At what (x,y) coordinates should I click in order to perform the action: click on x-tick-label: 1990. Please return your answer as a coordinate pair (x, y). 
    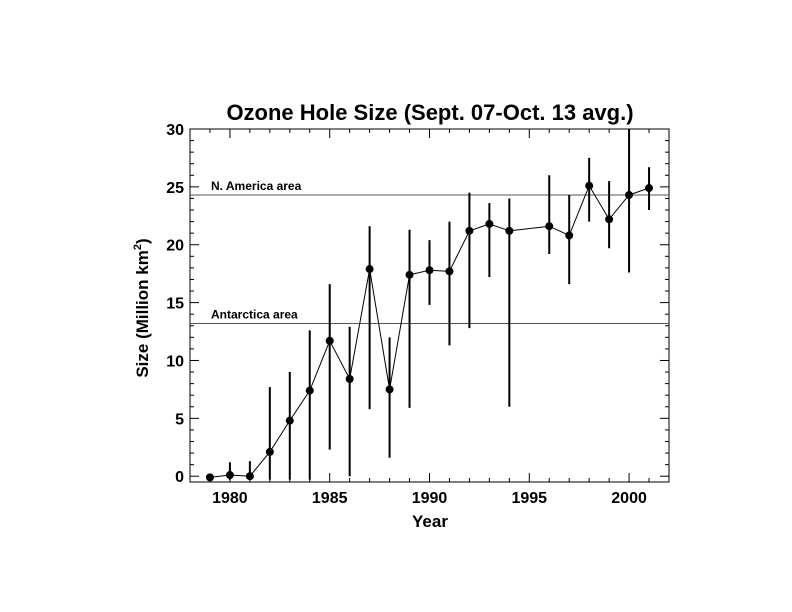
    Looking at the image, I should click on (430, 498).